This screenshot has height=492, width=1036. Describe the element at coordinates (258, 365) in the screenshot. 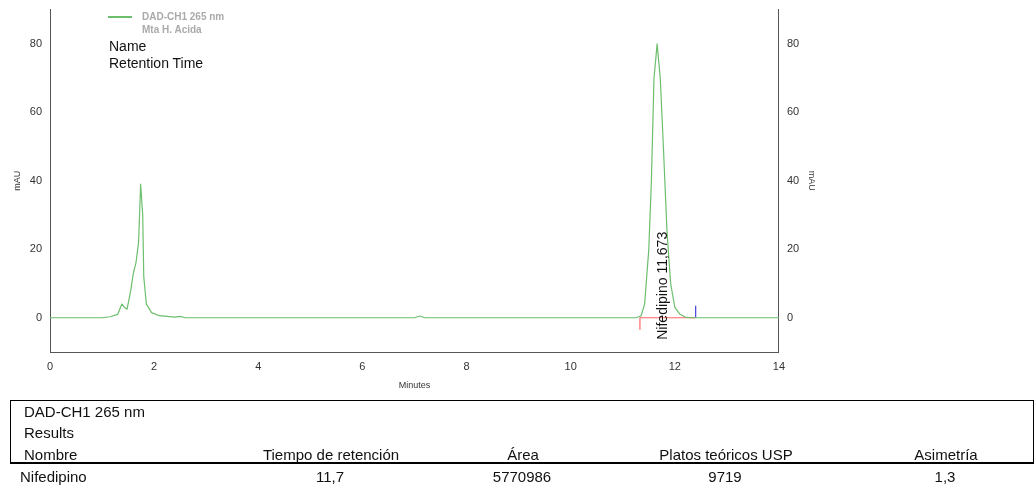

I see `x-tick-label: 4` at that location.